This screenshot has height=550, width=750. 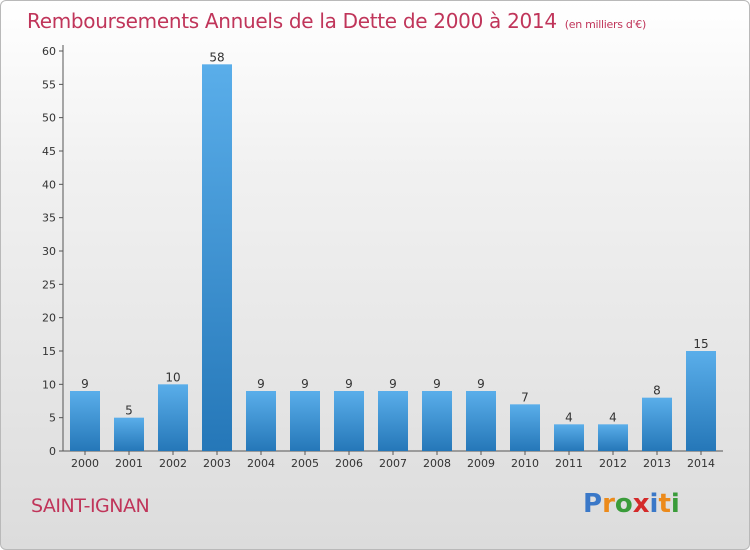 I want to click on x-tick-label: 2014, so click(x=701, y=463).